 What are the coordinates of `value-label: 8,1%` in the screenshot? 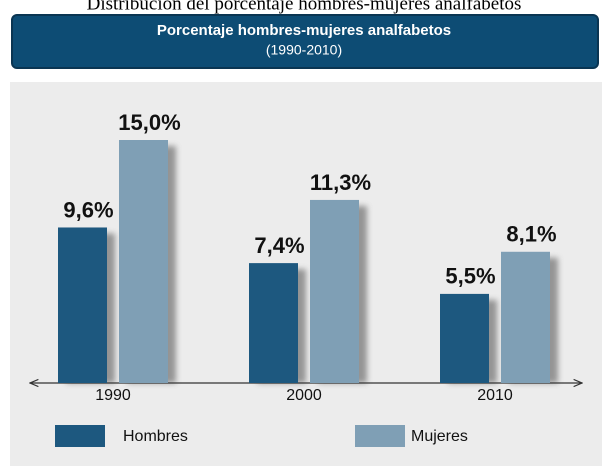 It's located at (531, 234).